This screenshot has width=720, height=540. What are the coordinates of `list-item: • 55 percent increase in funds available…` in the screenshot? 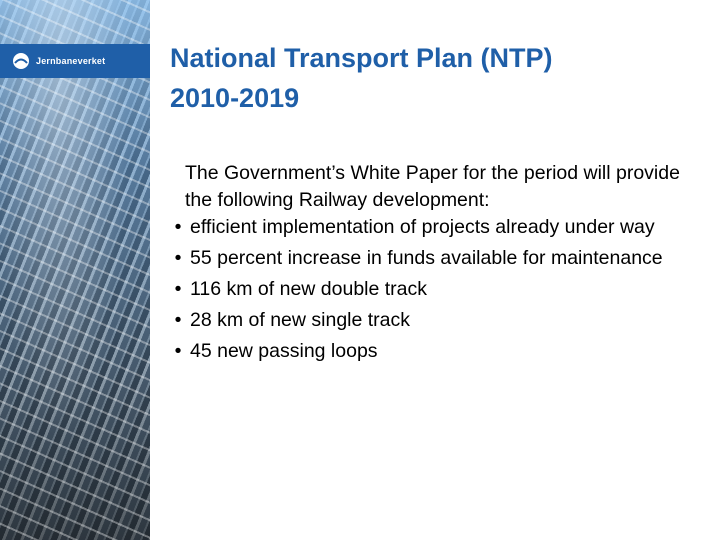 It's located at (432, 258).